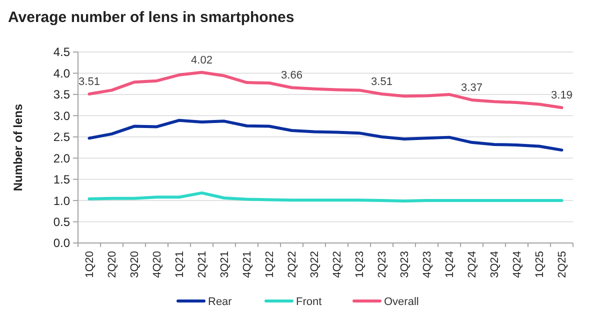 This screenshot has width=600, height=320. What do you see at coordinates (220, 302) in the screenshot?
I see `legend-label: Rear` at bounding box center [220, 302].